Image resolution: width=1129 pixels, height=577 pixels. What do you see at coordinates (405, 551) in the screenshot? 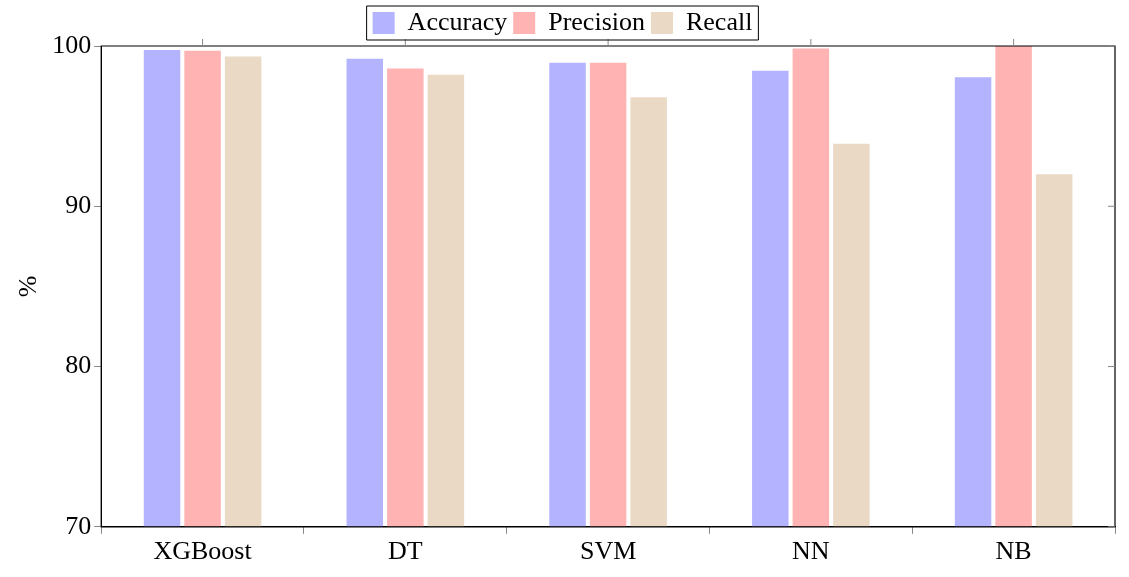
I see `x-tick-label: DT` at bounding box center [405, 551].